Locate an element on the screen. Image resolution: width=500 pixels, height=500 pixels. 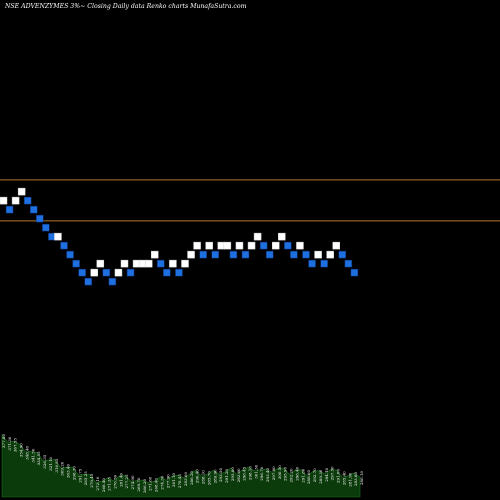
volume-label: 334.55 is located at coordinates (38, 458).